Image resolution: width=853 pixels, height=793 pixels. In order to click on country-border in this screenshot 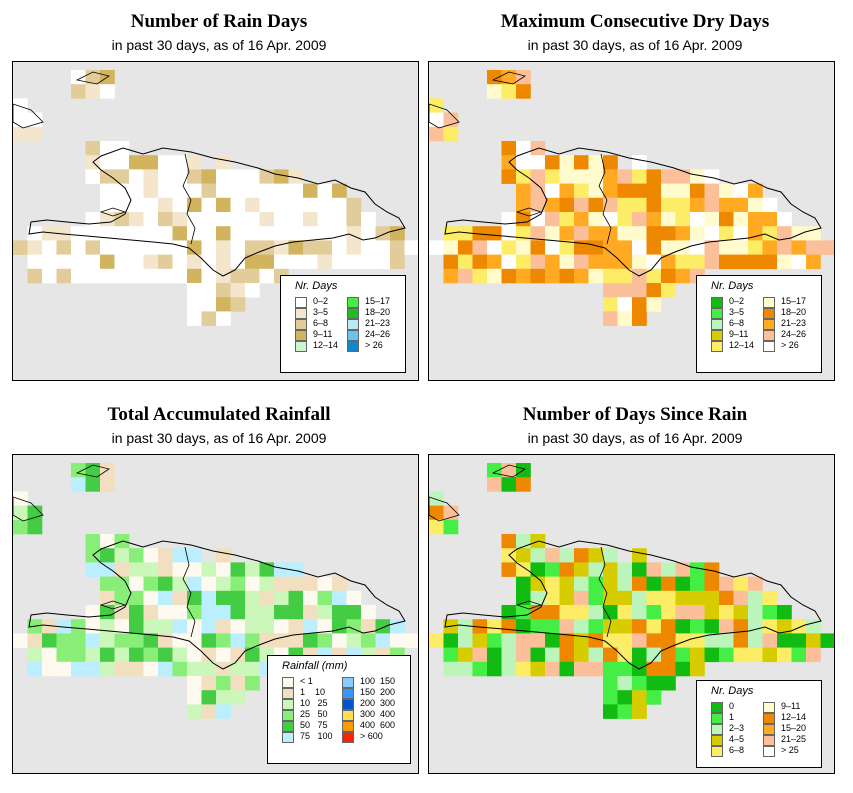, I will do `click(605, 592)`.